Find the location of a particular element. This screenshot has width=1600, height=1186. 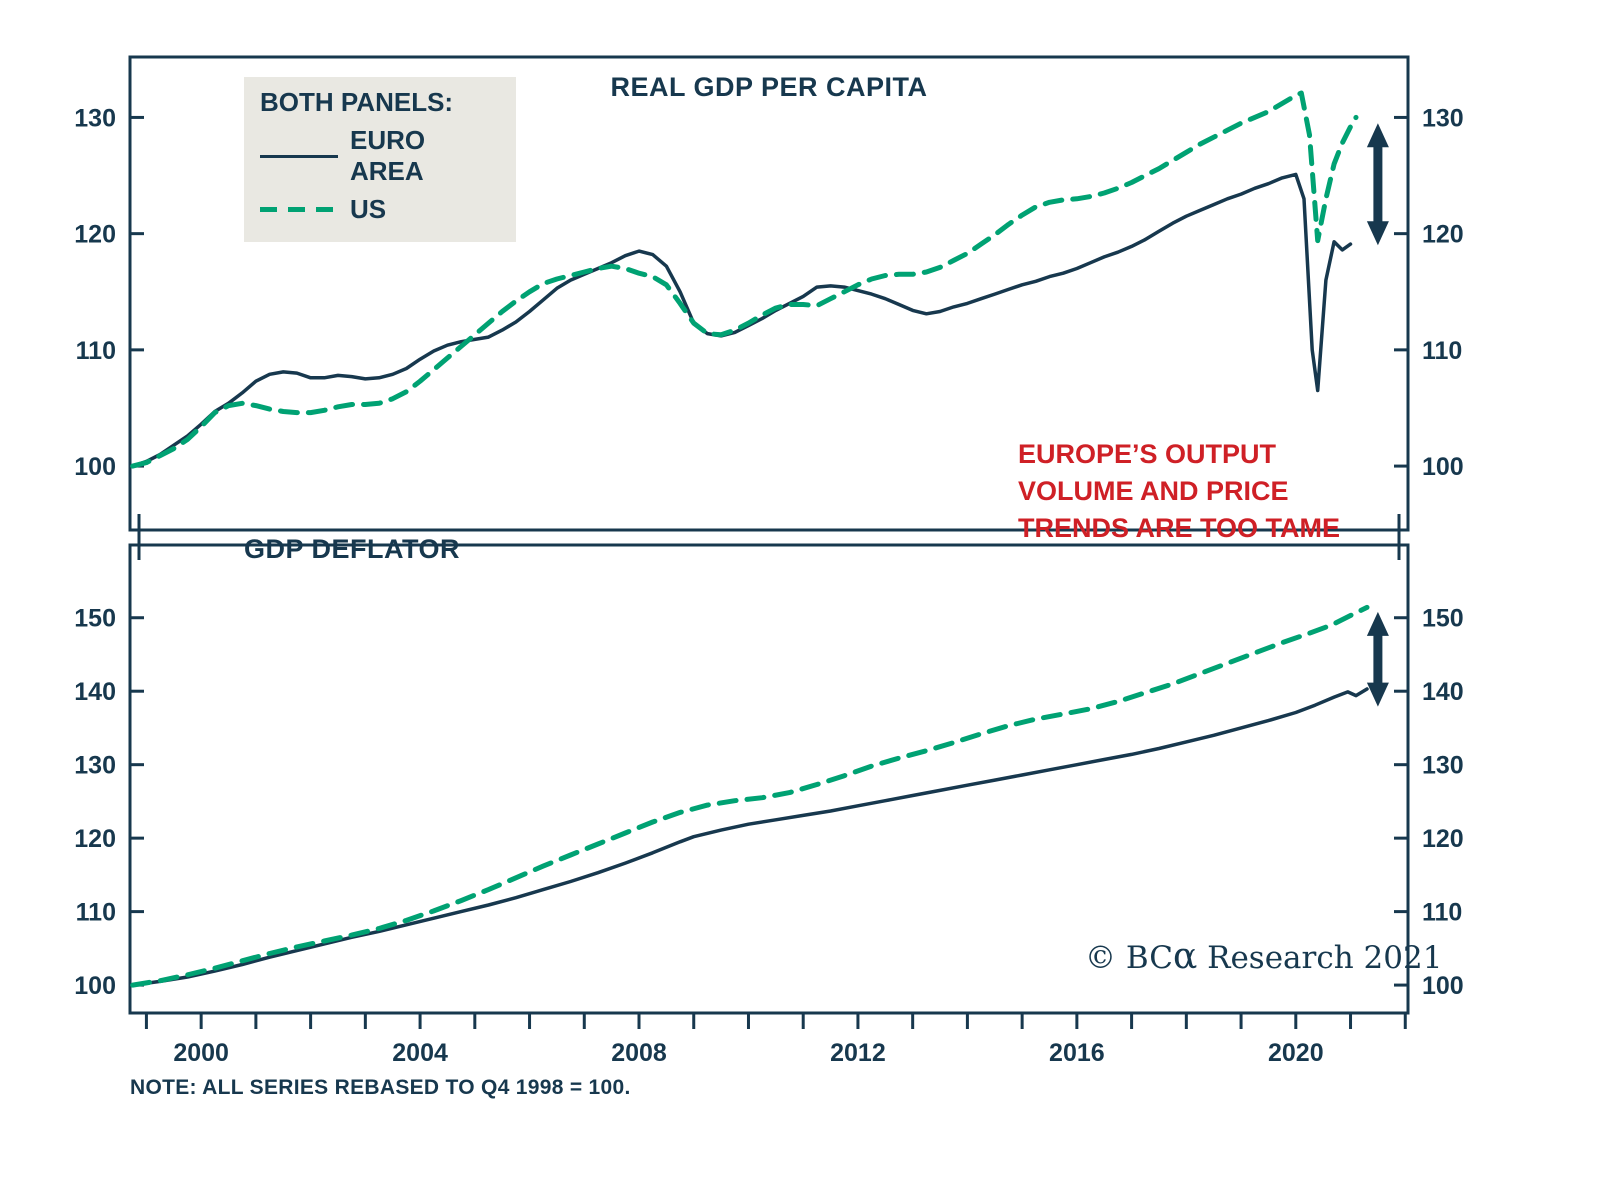

legend-label-us: US is located at coordinates (368, 209).